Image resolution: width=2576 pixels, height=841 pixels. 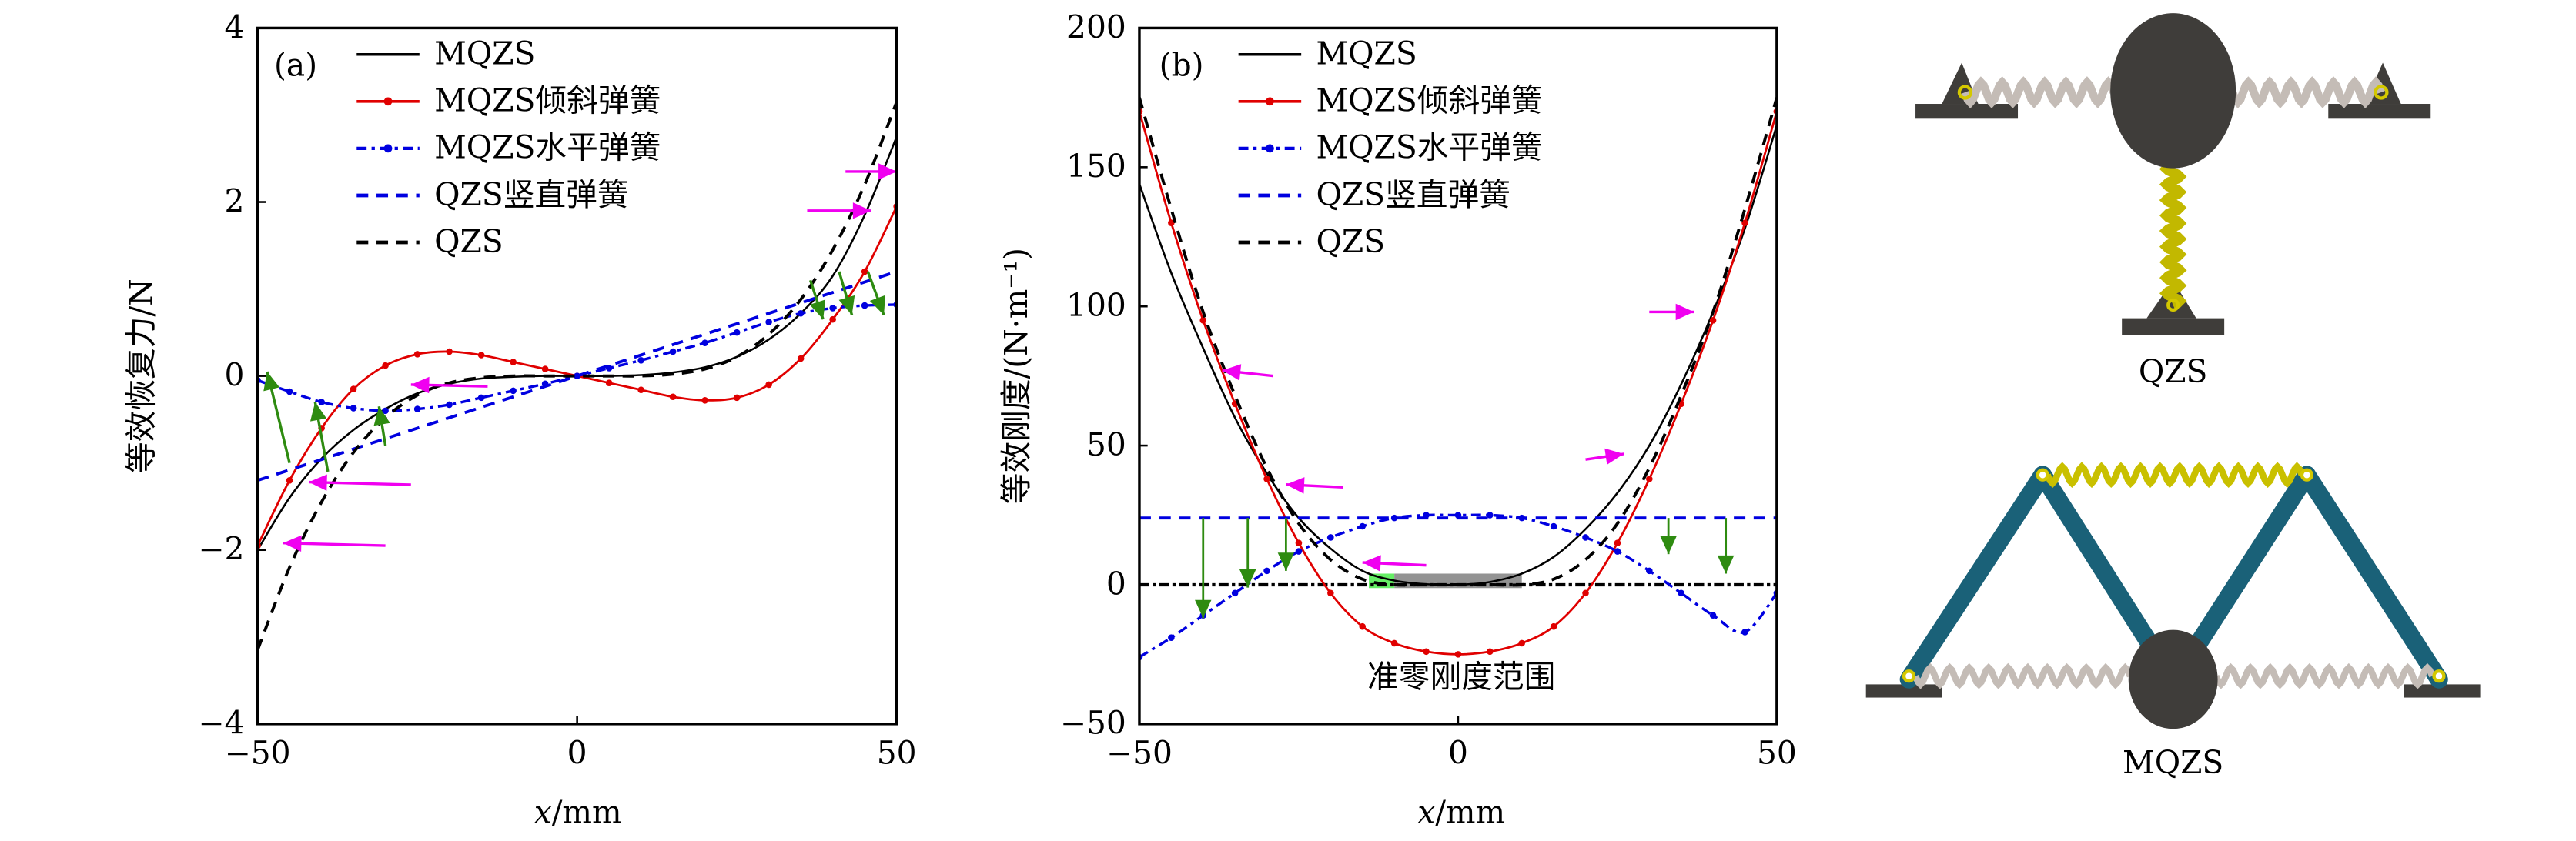 What do you see at coordinates (1181, 65) in the screenshot?
I see `panel-b-tag: (b)` at bounding box center [1181, 65].